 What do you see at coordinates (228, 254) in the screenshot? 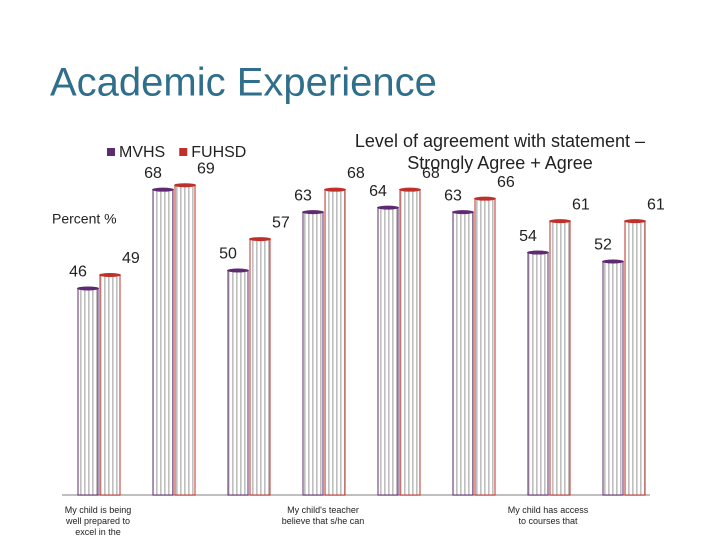
I see `value-label: 50` at bounding box center [228, 254].